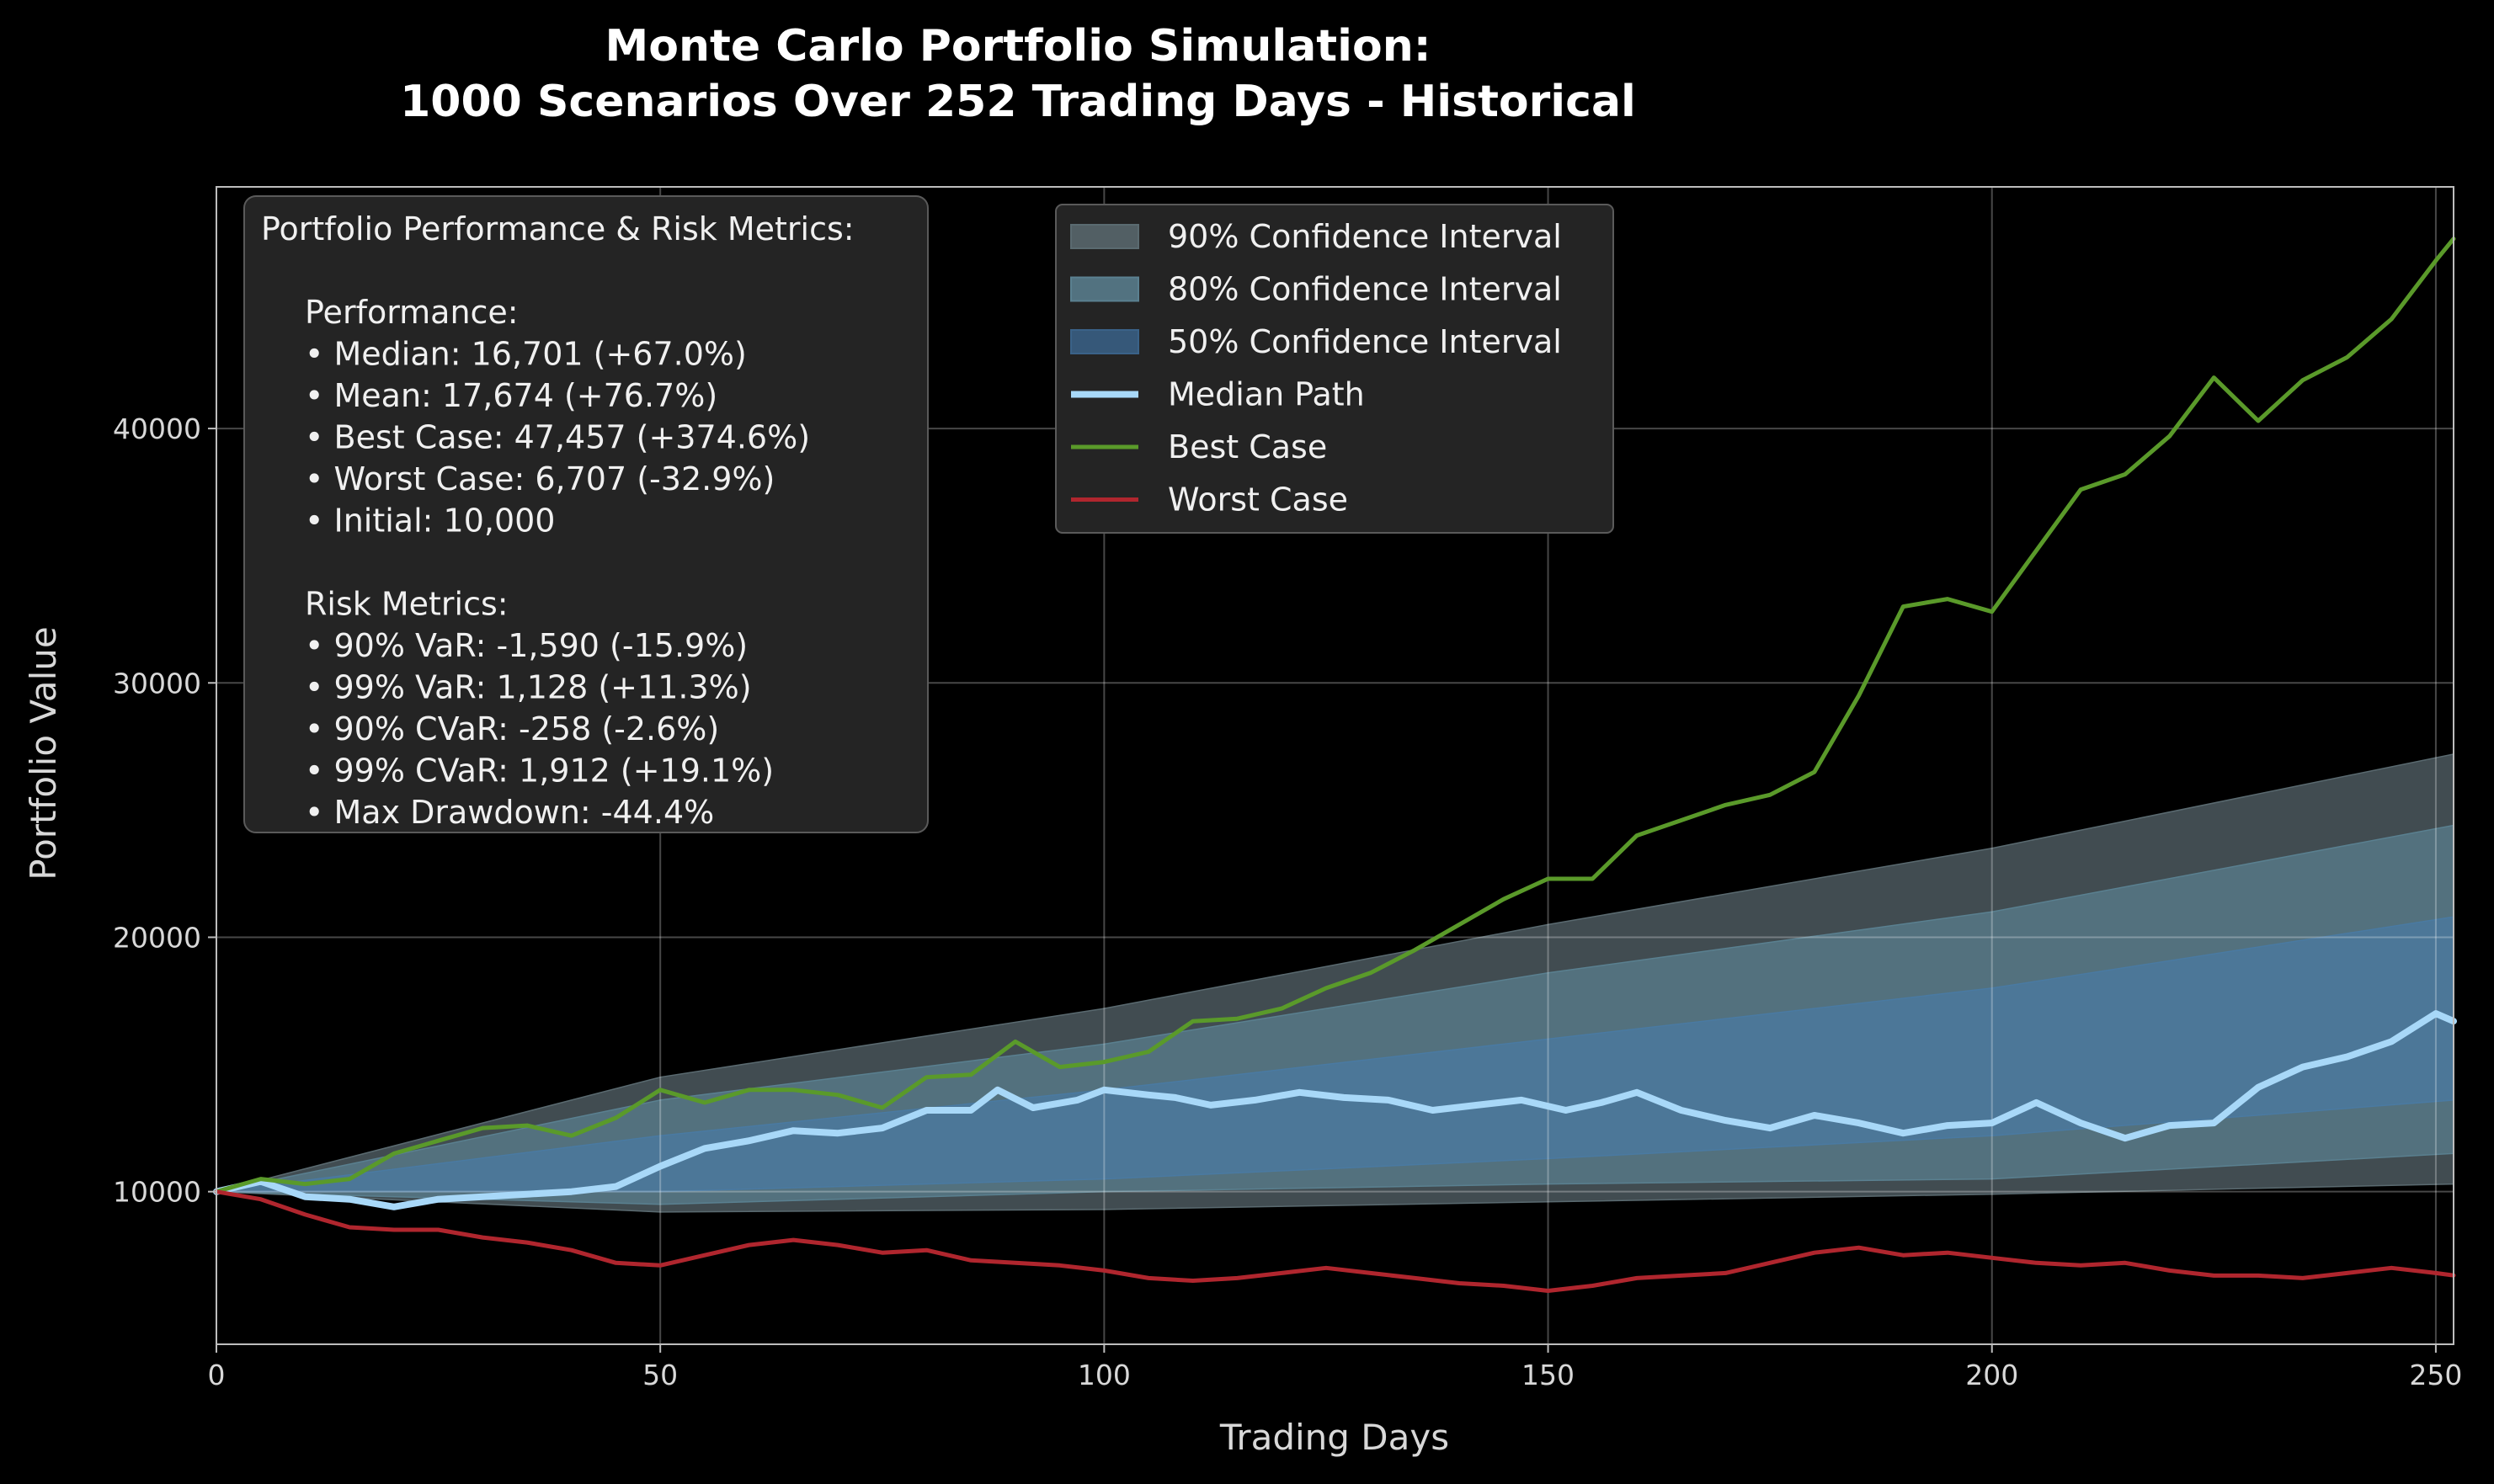 The image size is (2494, 1484). Describe the element at coordinates (2435, 1375) in the screenshot. I see `x-tick-label: 250` at that location.